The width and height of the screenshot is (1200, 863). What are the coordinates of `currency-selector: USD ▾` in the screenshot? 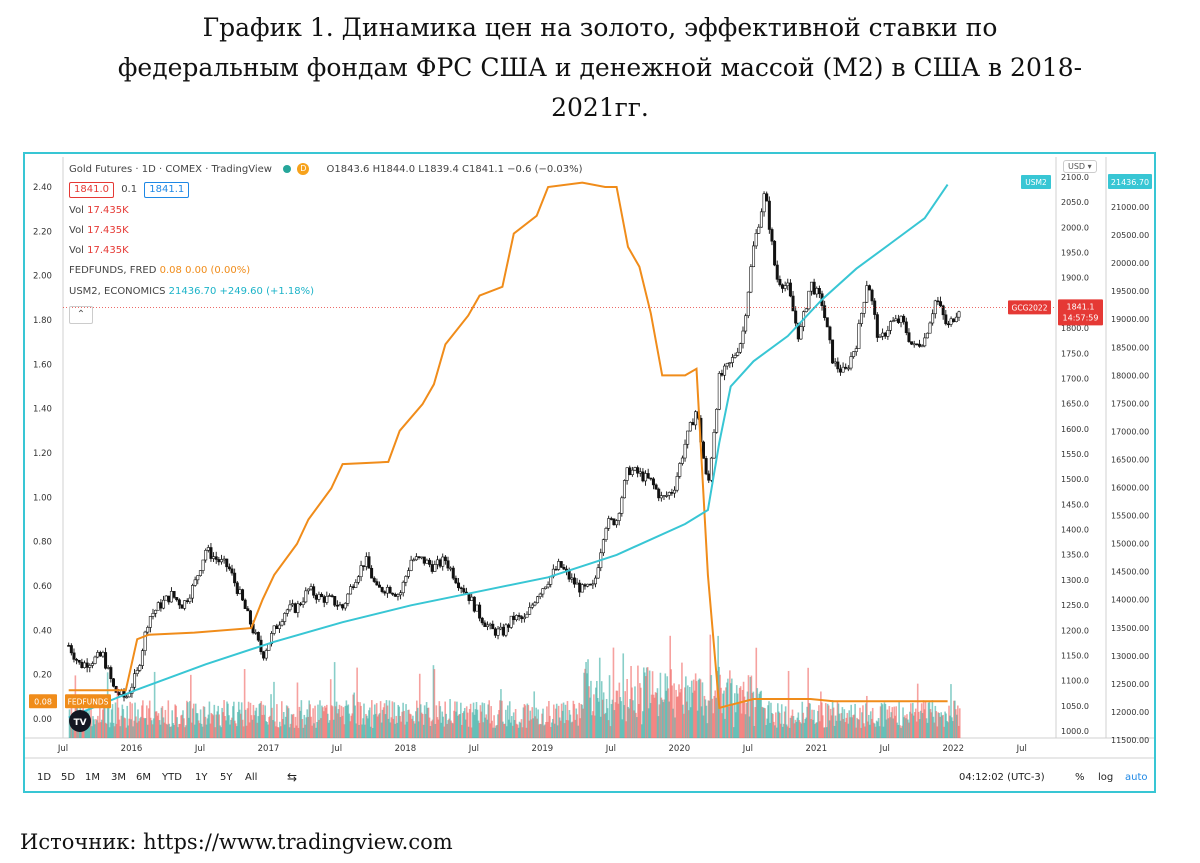 It's located at (1080, 166).